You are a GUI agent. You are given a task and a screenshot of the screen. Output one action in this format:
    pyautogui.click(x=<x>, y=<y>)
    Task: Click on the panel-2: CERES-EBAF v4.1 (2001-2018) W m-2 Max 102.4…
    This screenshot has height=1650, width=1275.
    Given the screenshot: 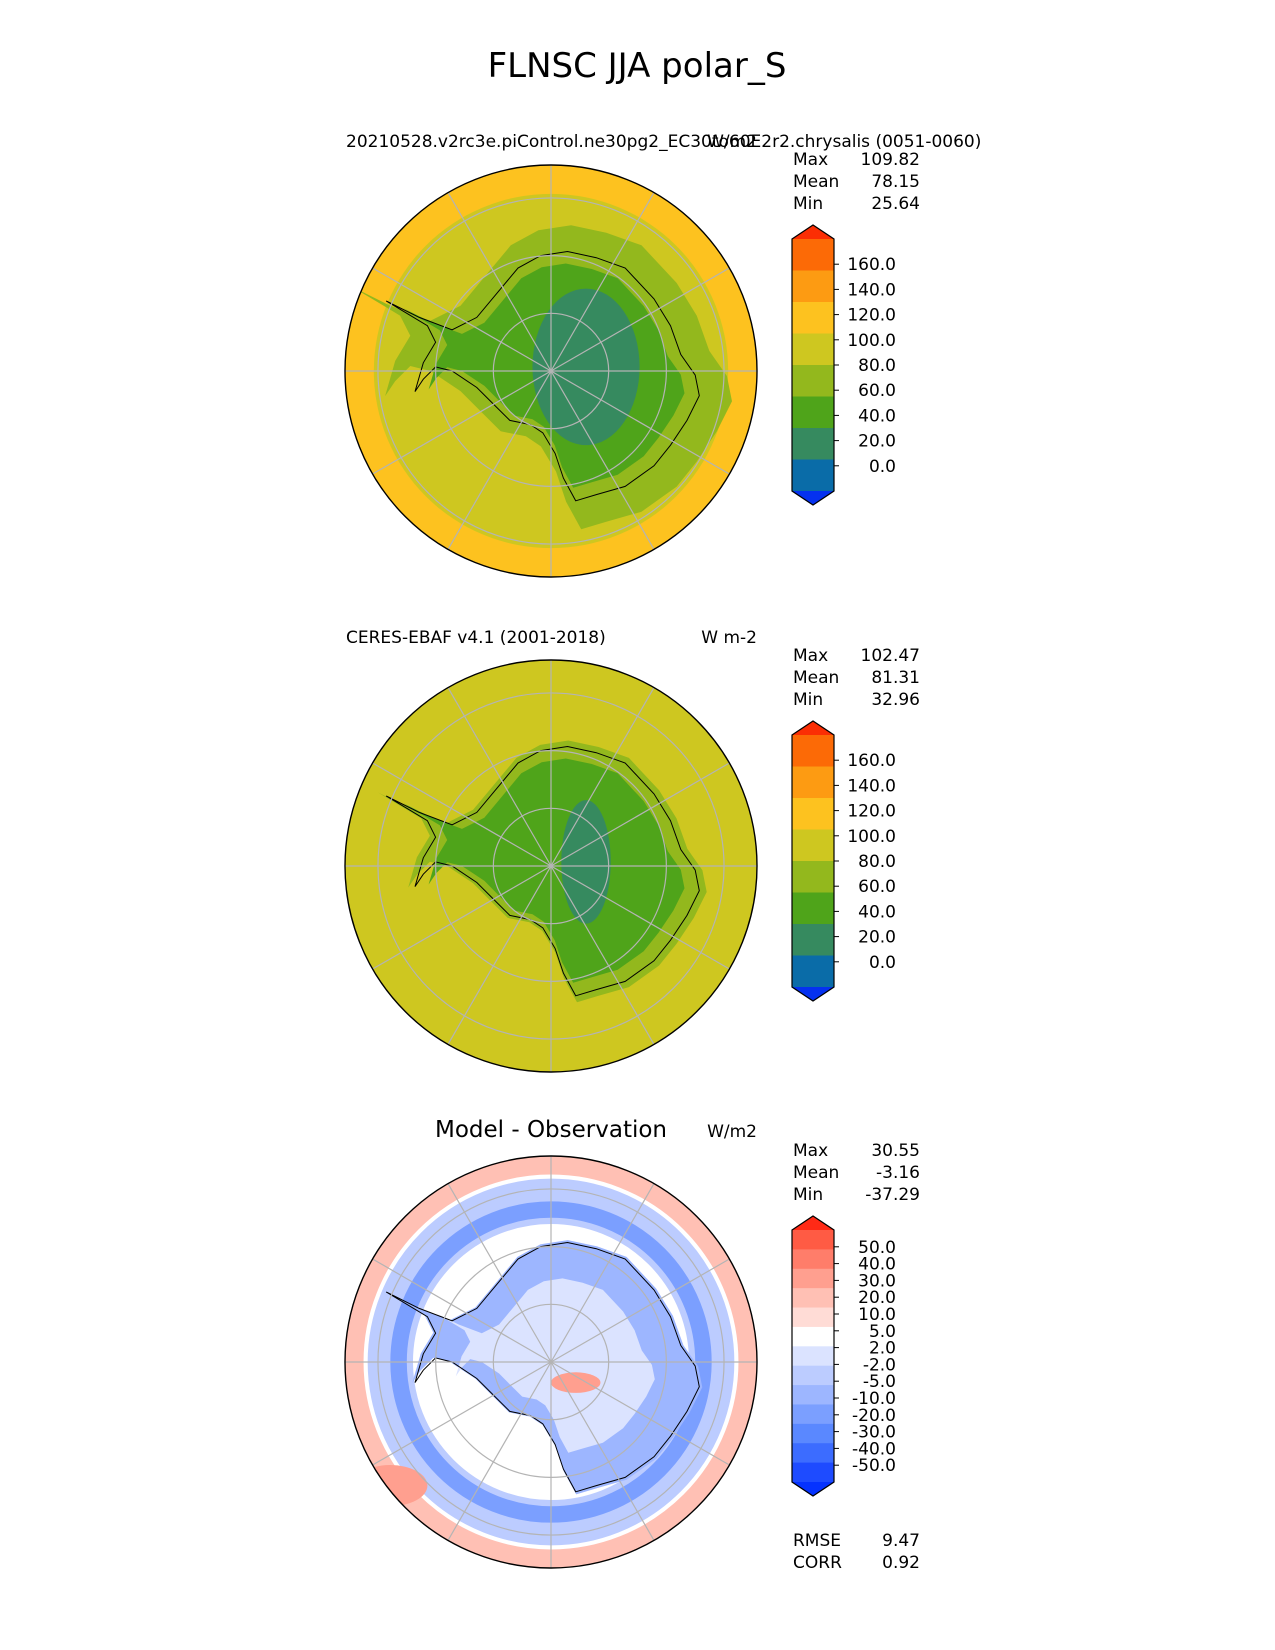 What is the action you would take?
    pyautogui.click(x=632, y=850)
    